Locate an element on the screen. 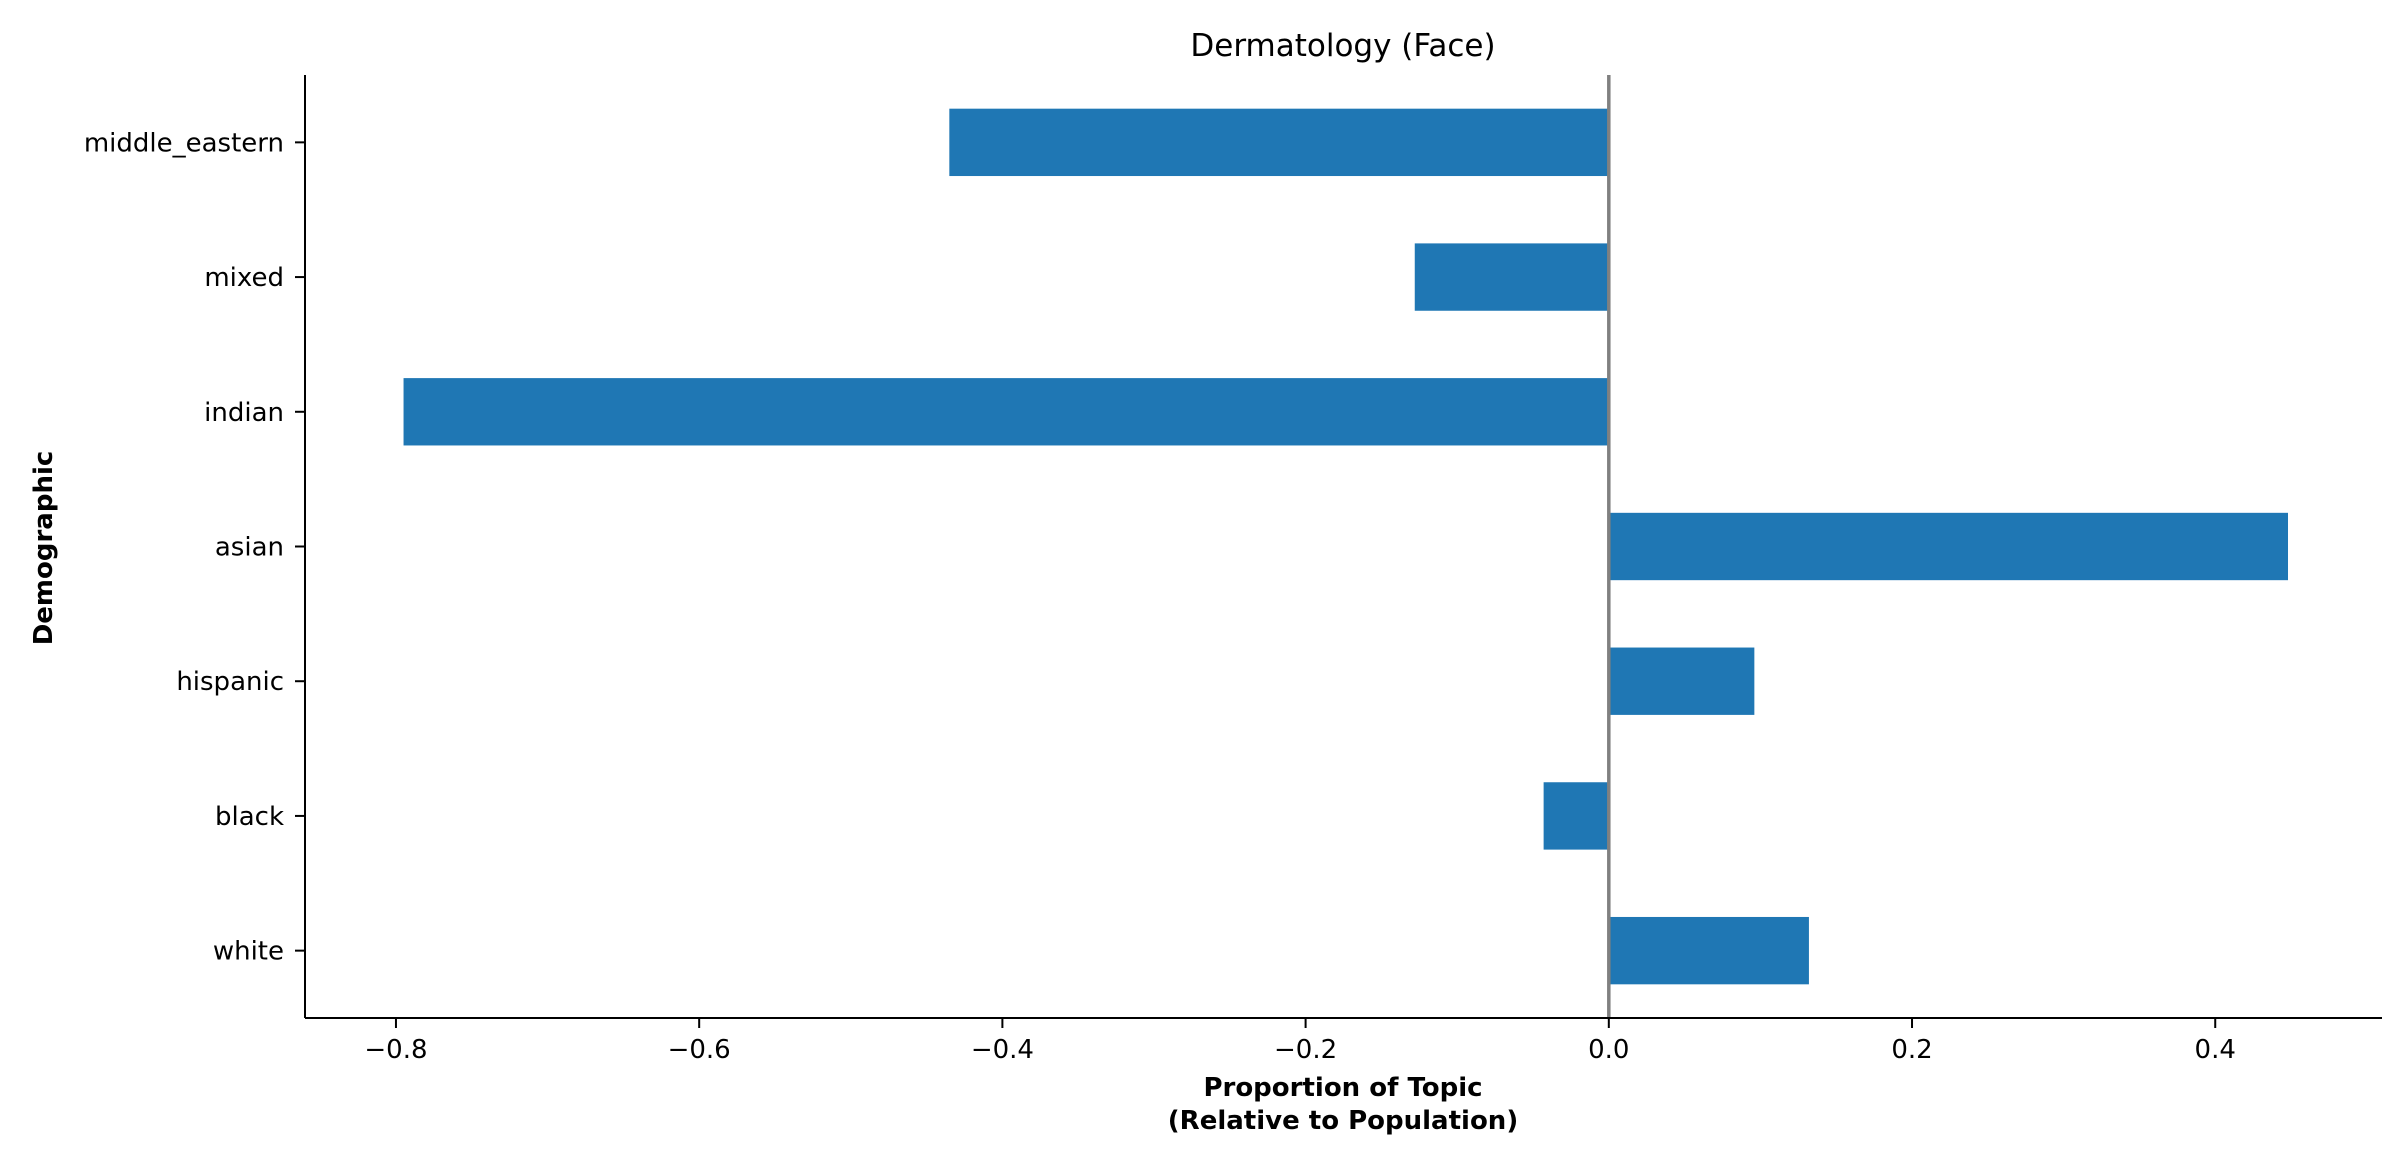 Image resolution: width=2400 pixels, height=1160 pixels. chart-title: Dermatology (Face) is located at coordinates (1342, 46).